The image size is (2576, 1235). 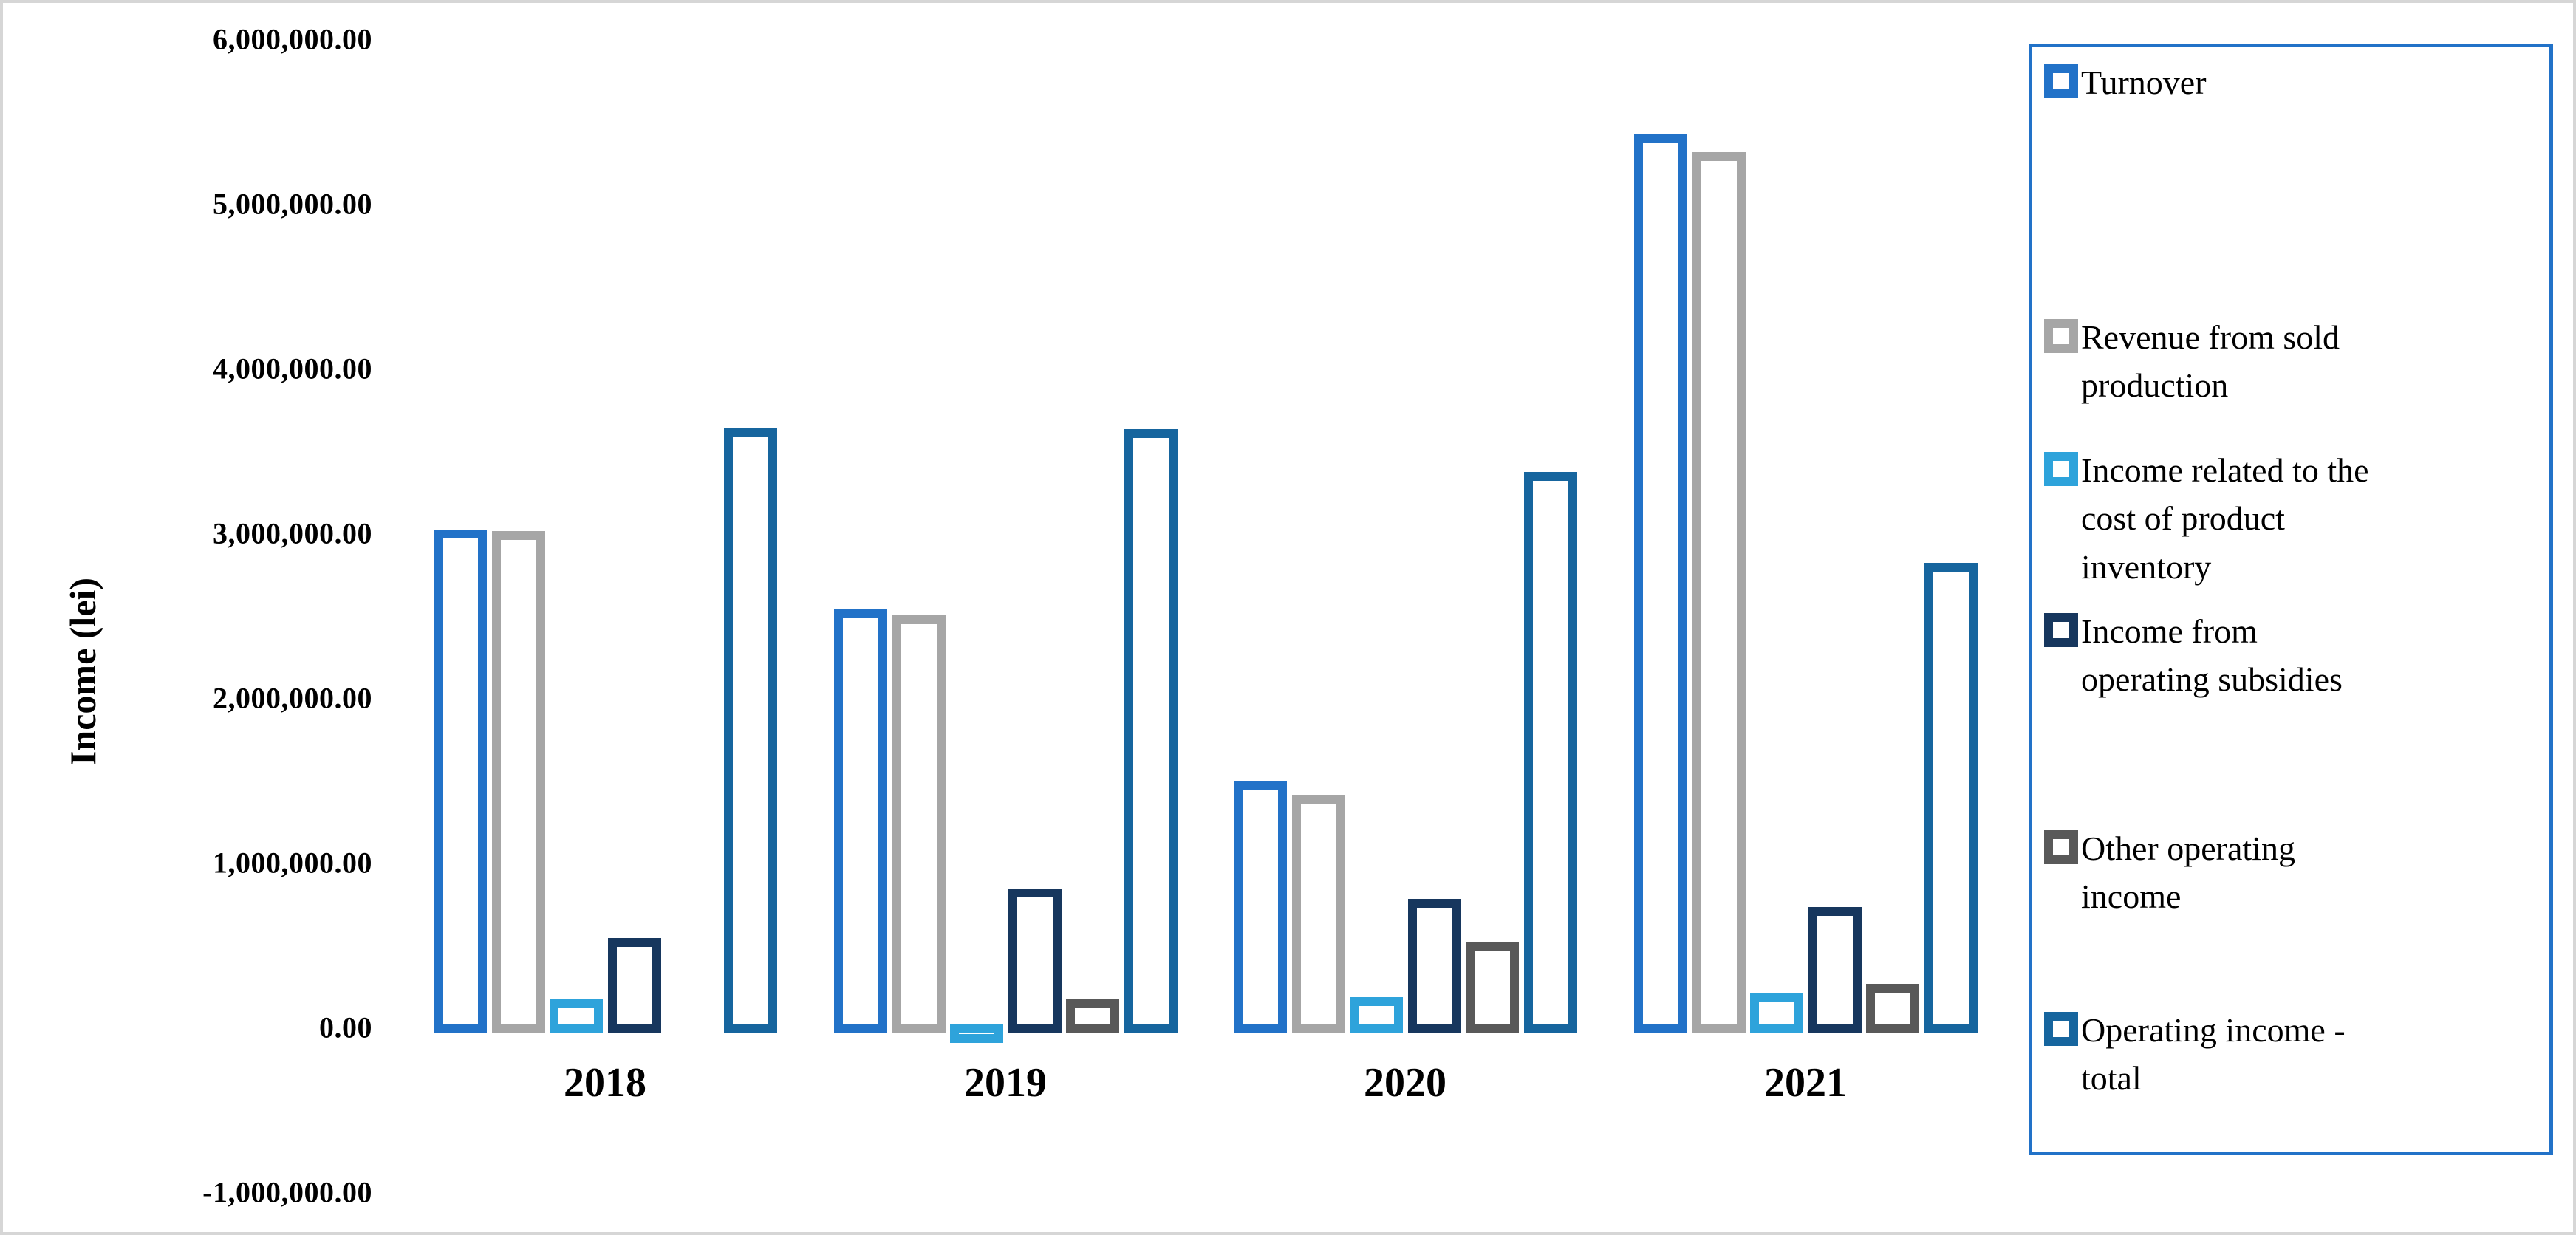 I want to click on y-tick-4000000: 4,000,000.00, so click(x=292, y=369).